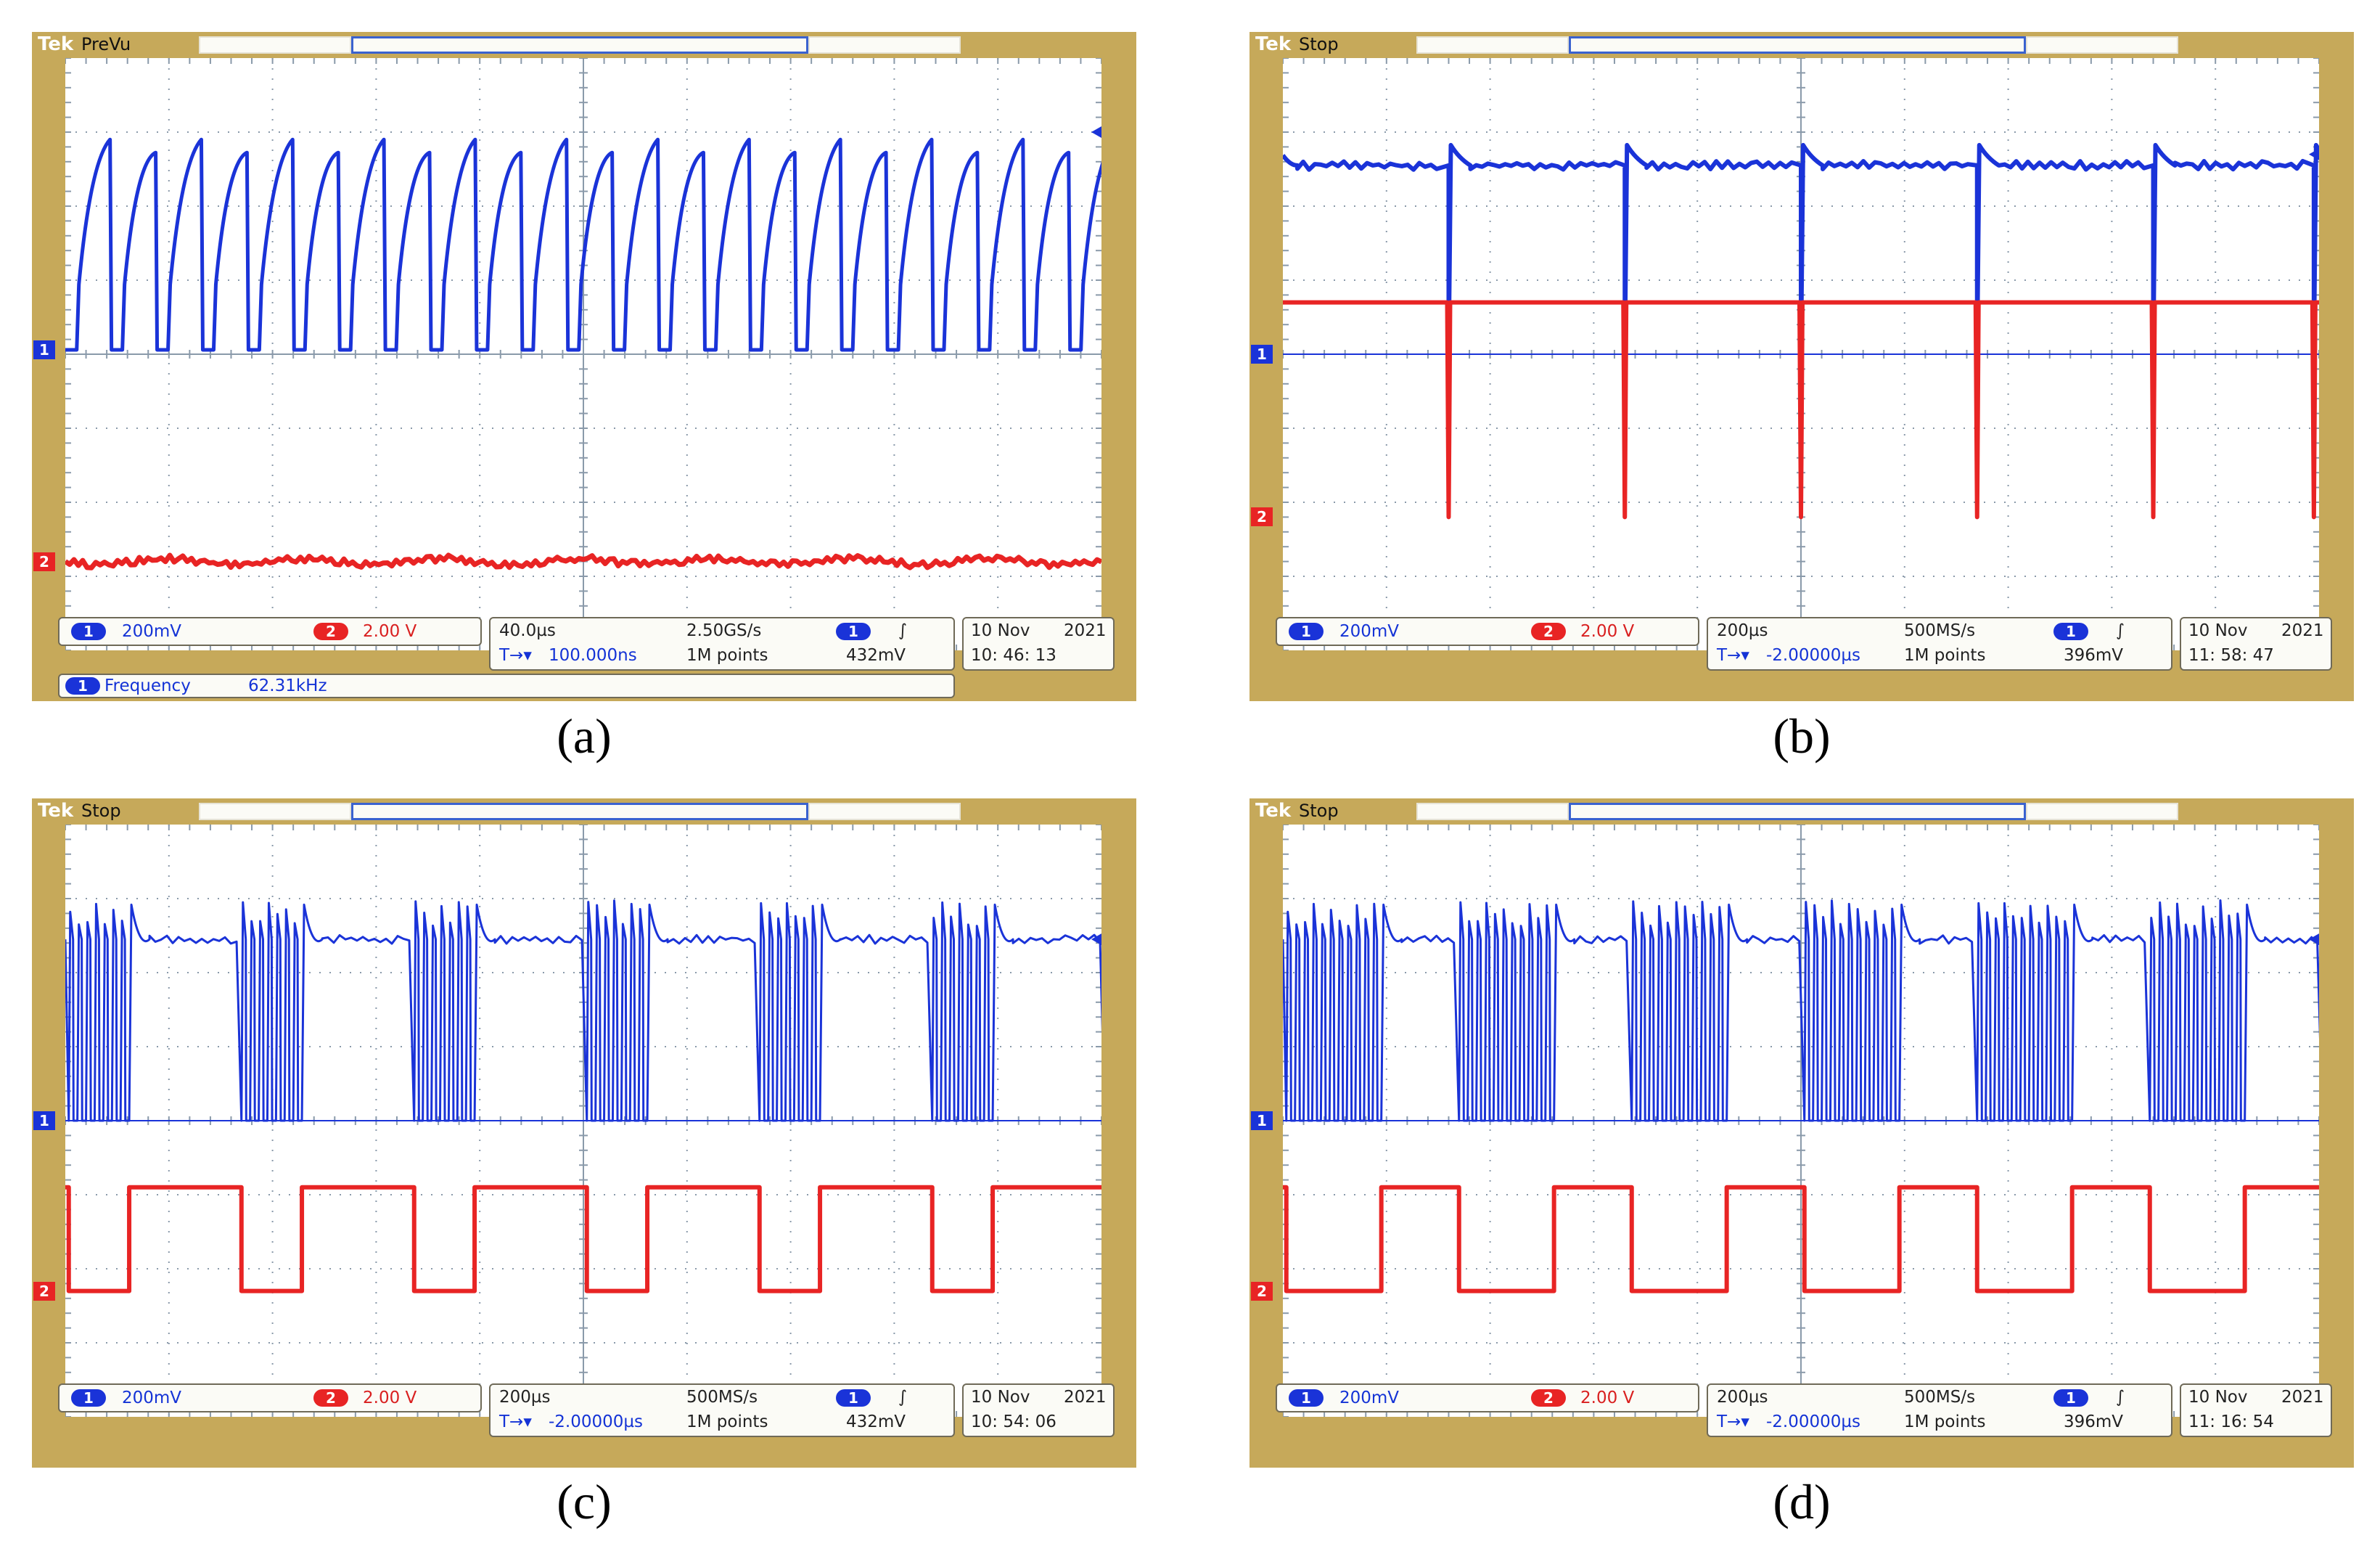 Image resolution: width=2380 pixels, height=1562 pixels. I want to click on datetime-box: 10 Nov 2021 10: 54: 06, so click(1038, 1410).